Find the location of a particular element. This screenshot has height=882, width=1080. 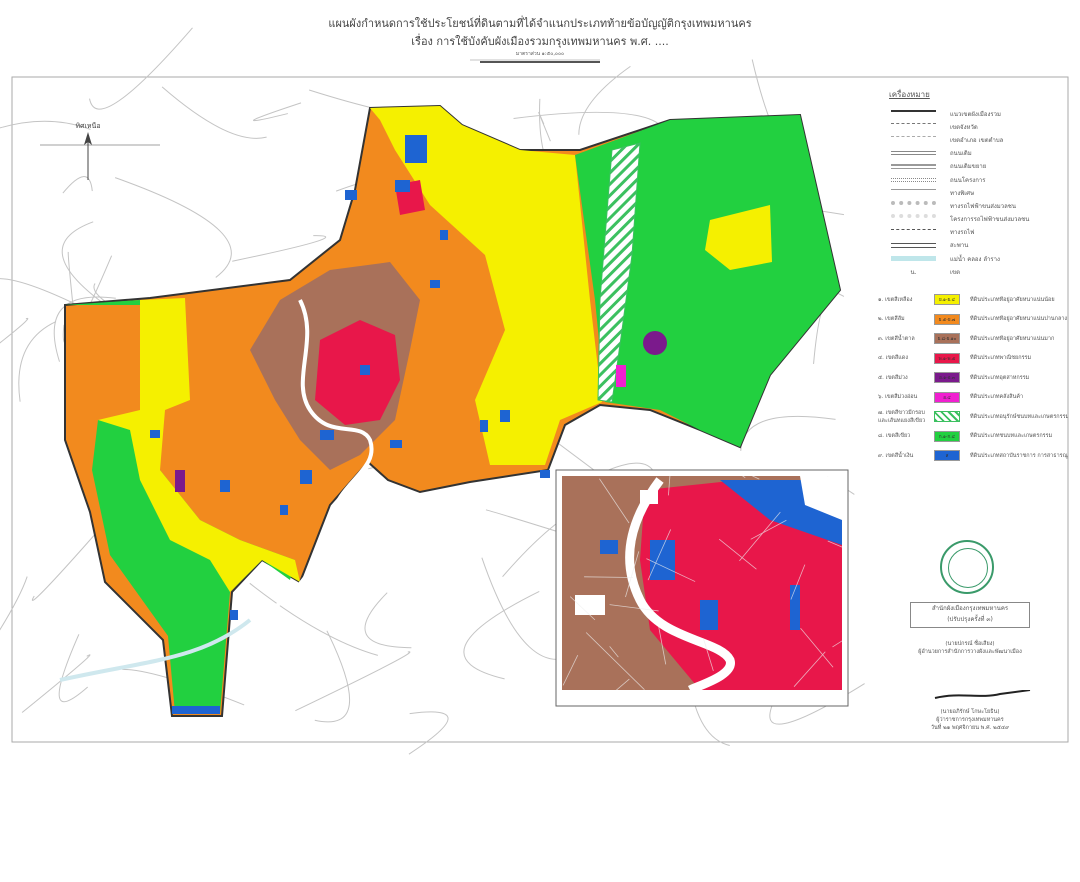

caption-line1: สำนักผังเมืองกรุงเทพมหานคร is located at coordinates (970, 608).